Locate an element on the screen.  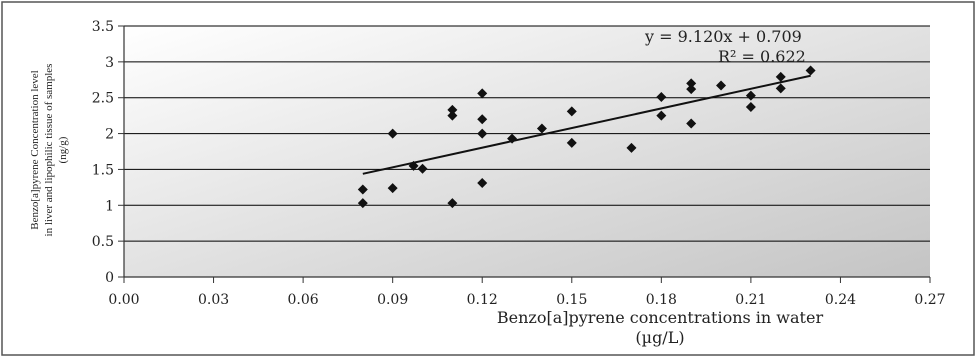
y-tick-label: 3.5 is located at coordinates (103, 27).